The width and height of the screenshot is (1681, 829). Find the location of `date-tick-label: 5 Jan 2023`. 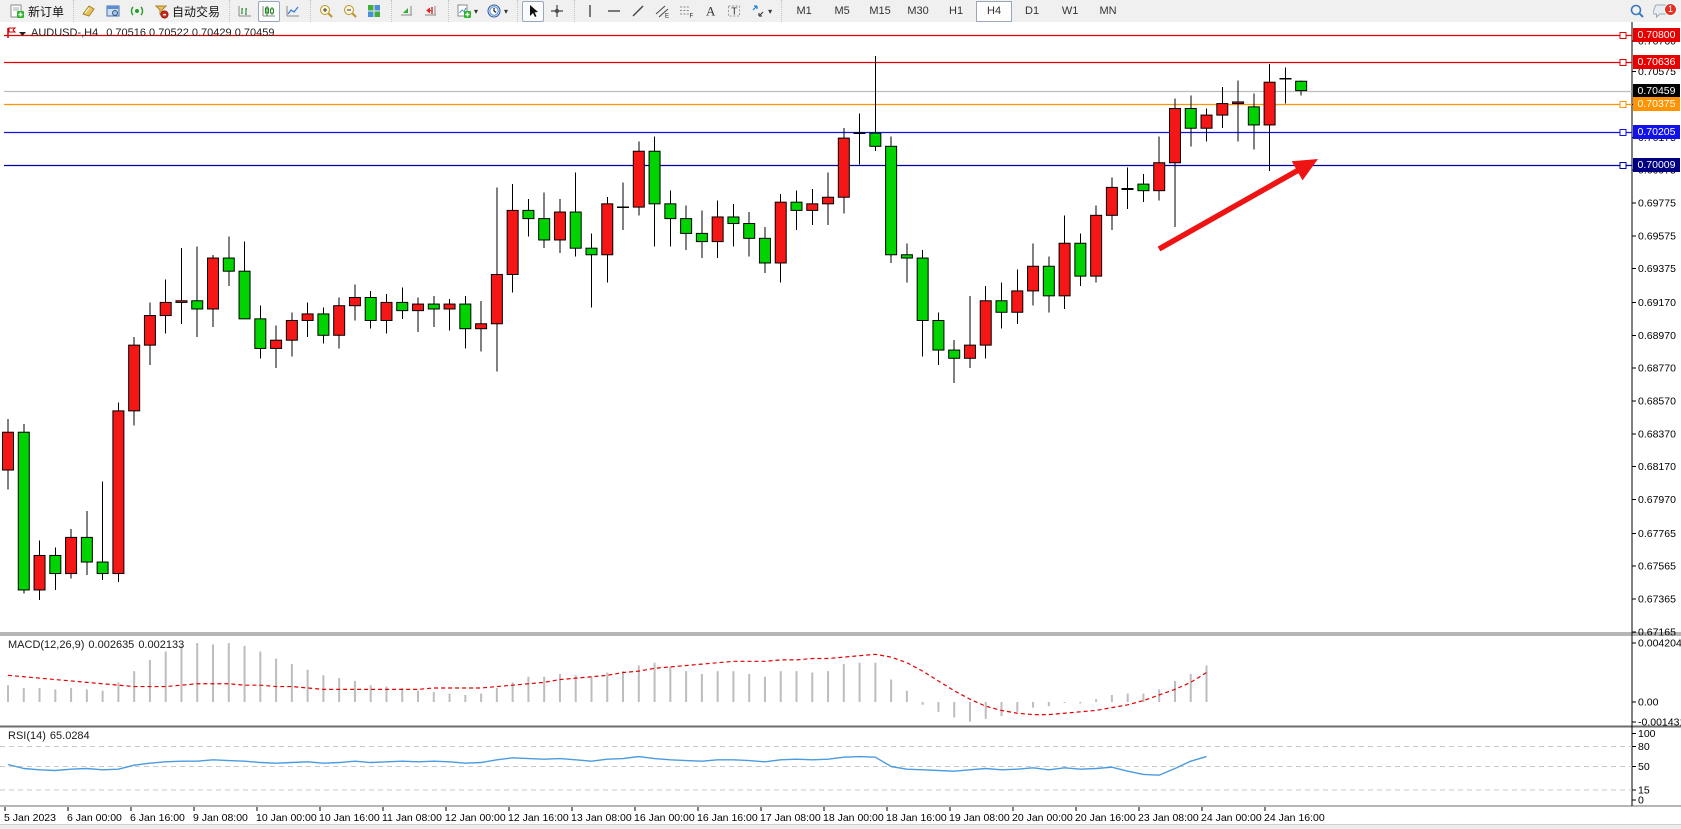

date-tick-label: 5 Jan 2023 is located at coordinates (30, 818).